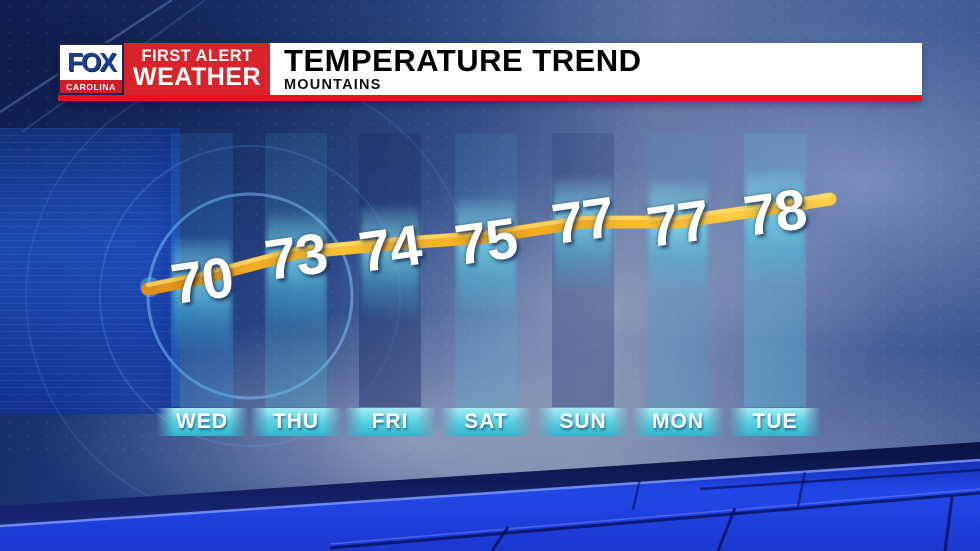 This screenshot has height=551, width=980. I want to click on day-label-sun: SUN, so click(583, 421).